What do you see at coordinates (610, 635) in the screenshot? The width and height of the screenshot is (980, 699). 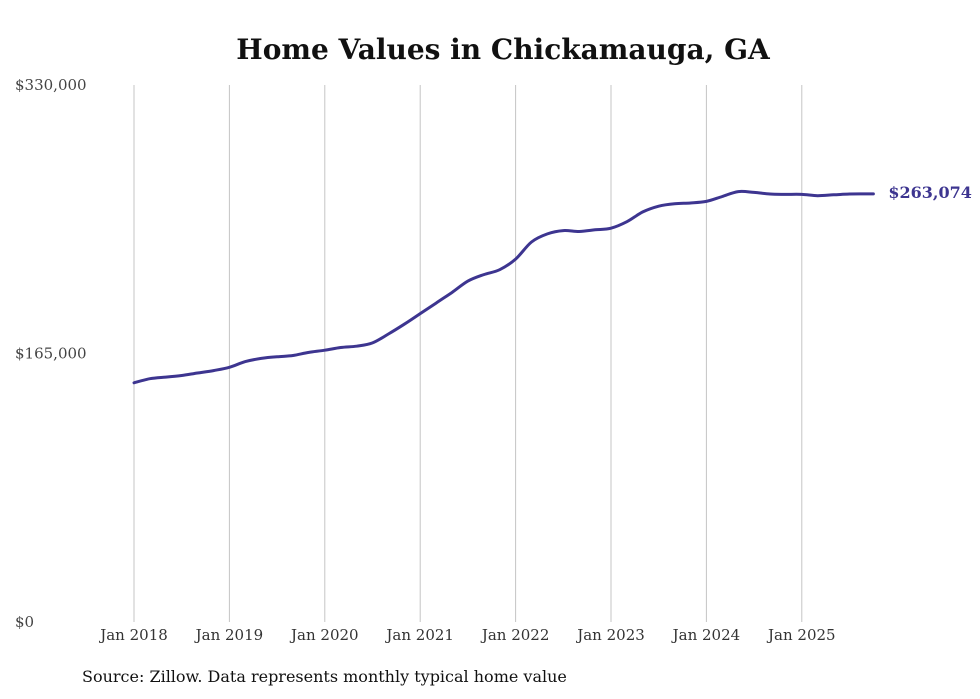 I see `x-tick-label: Jan 2023` at bounding box center [610, 635].